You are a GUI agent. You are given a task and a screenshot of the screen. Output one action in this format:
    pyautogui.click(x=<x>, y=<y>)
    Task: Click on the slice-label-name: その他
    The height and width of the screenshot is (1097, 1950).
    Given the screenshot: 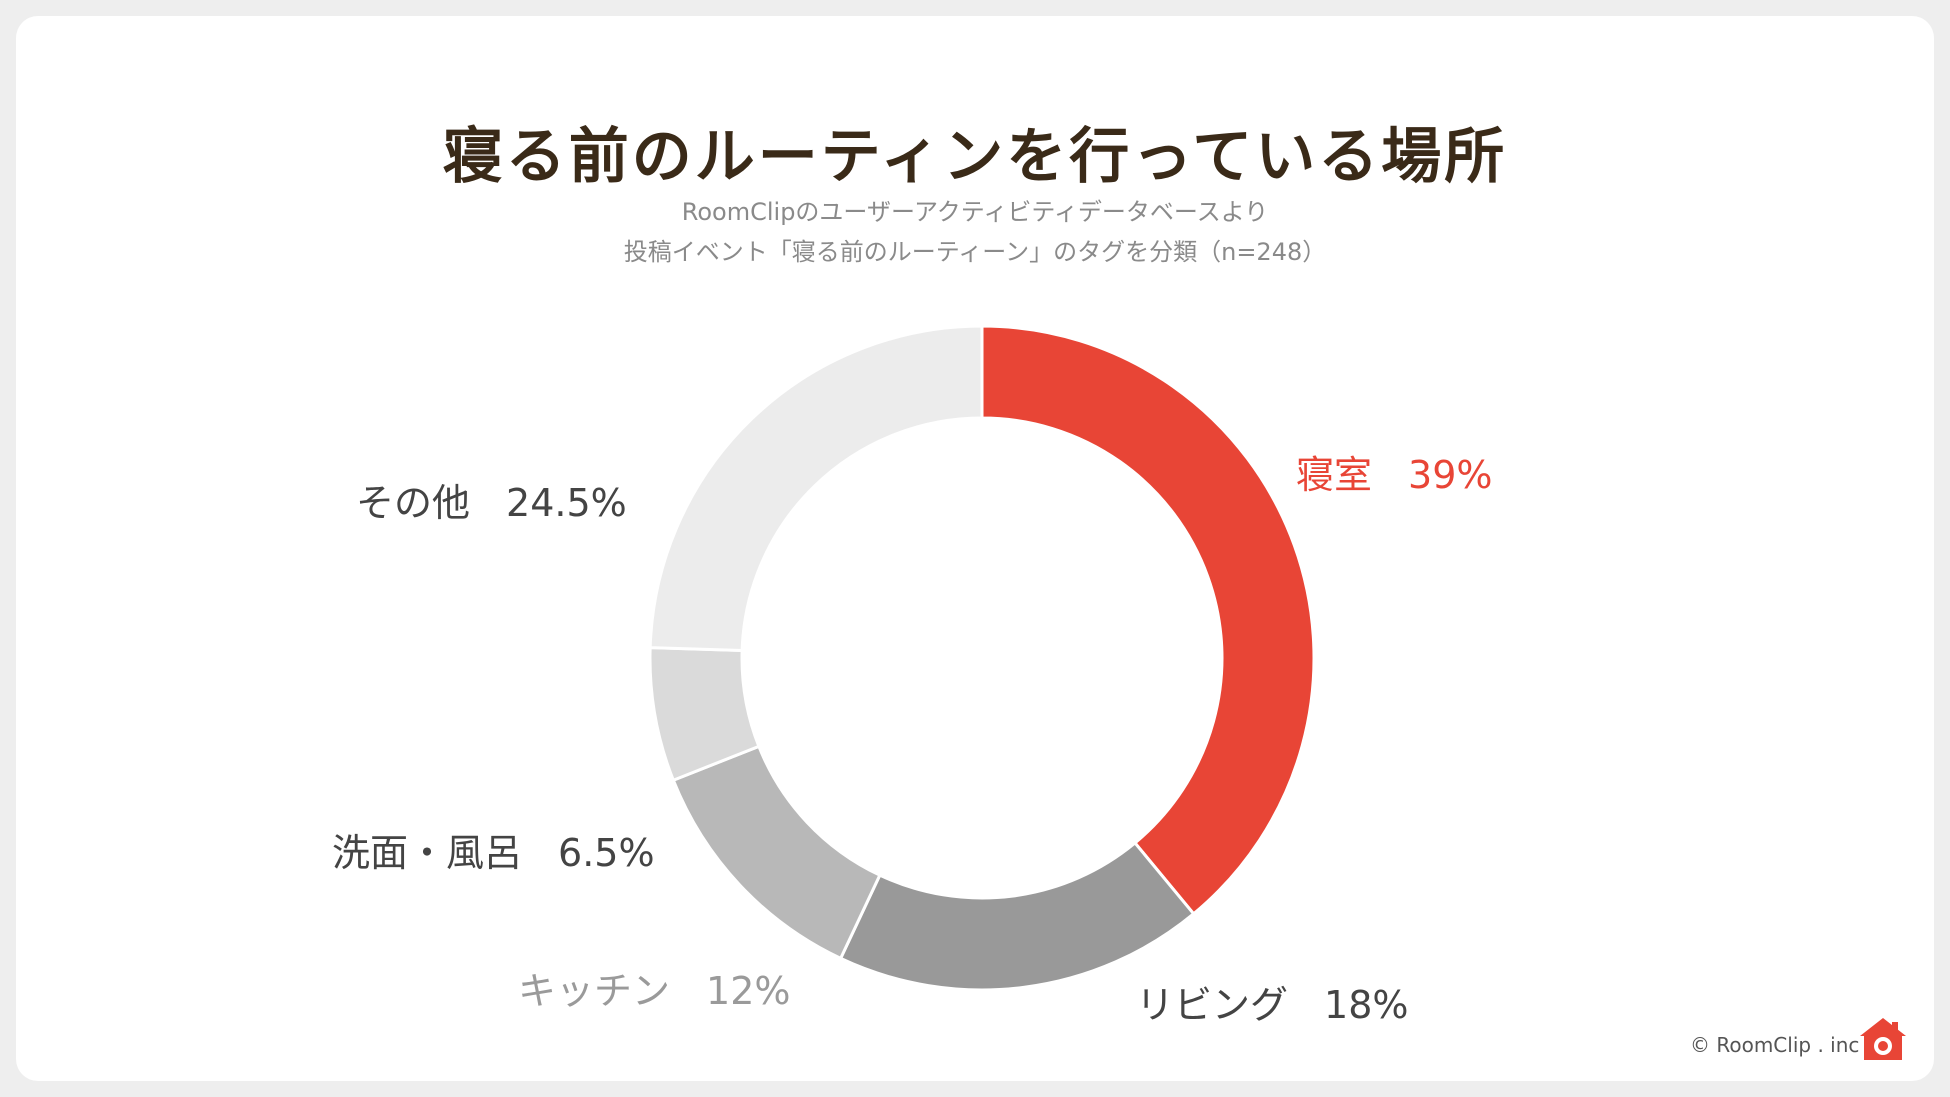 What is the action you would take?
    pyautogui.click(x=413, y=503)
    